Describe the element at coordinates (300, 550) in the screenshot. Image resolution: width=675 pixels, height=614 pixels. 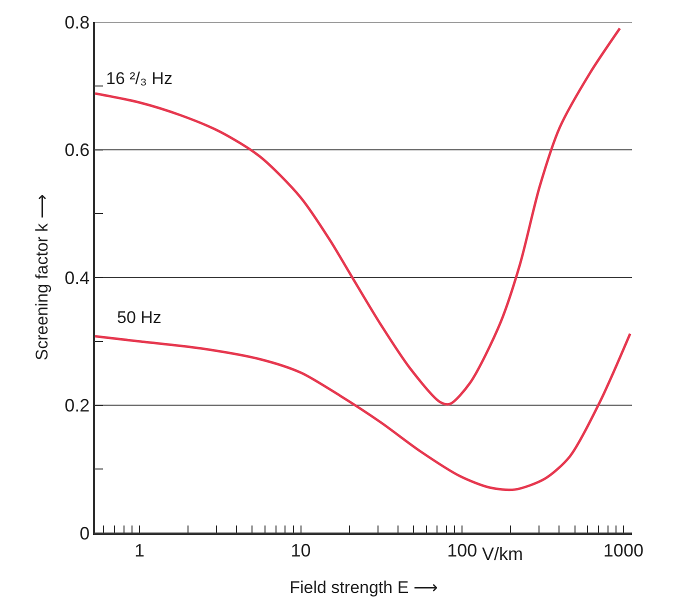
I see `x-tick-label: 10` at that location.